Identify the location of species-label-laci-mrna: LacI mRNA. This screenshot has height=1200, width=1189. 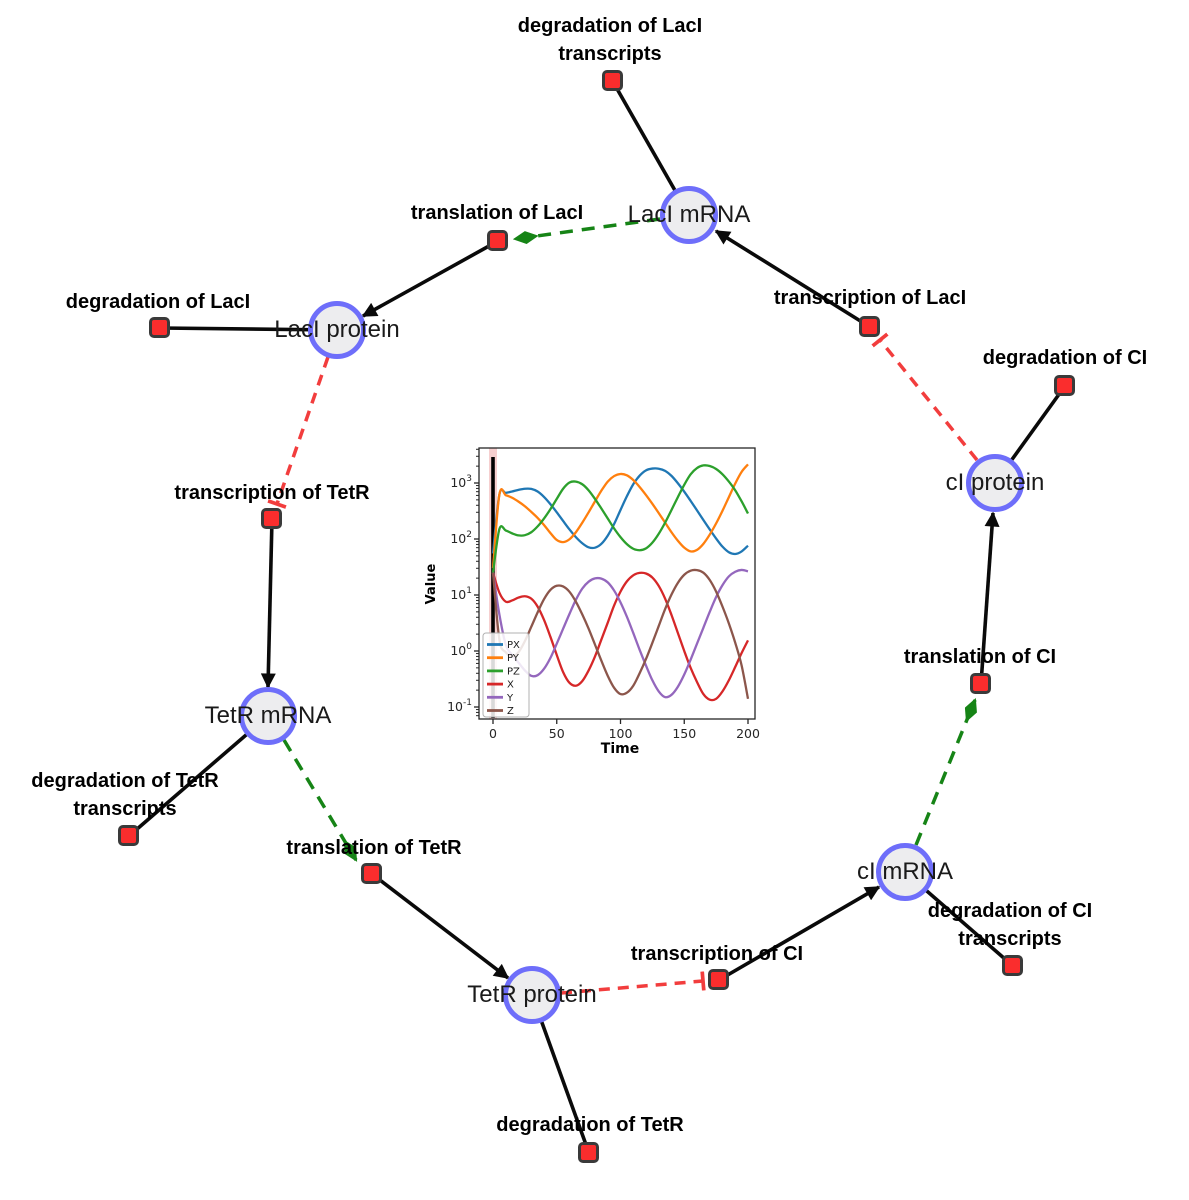
(689, 214).